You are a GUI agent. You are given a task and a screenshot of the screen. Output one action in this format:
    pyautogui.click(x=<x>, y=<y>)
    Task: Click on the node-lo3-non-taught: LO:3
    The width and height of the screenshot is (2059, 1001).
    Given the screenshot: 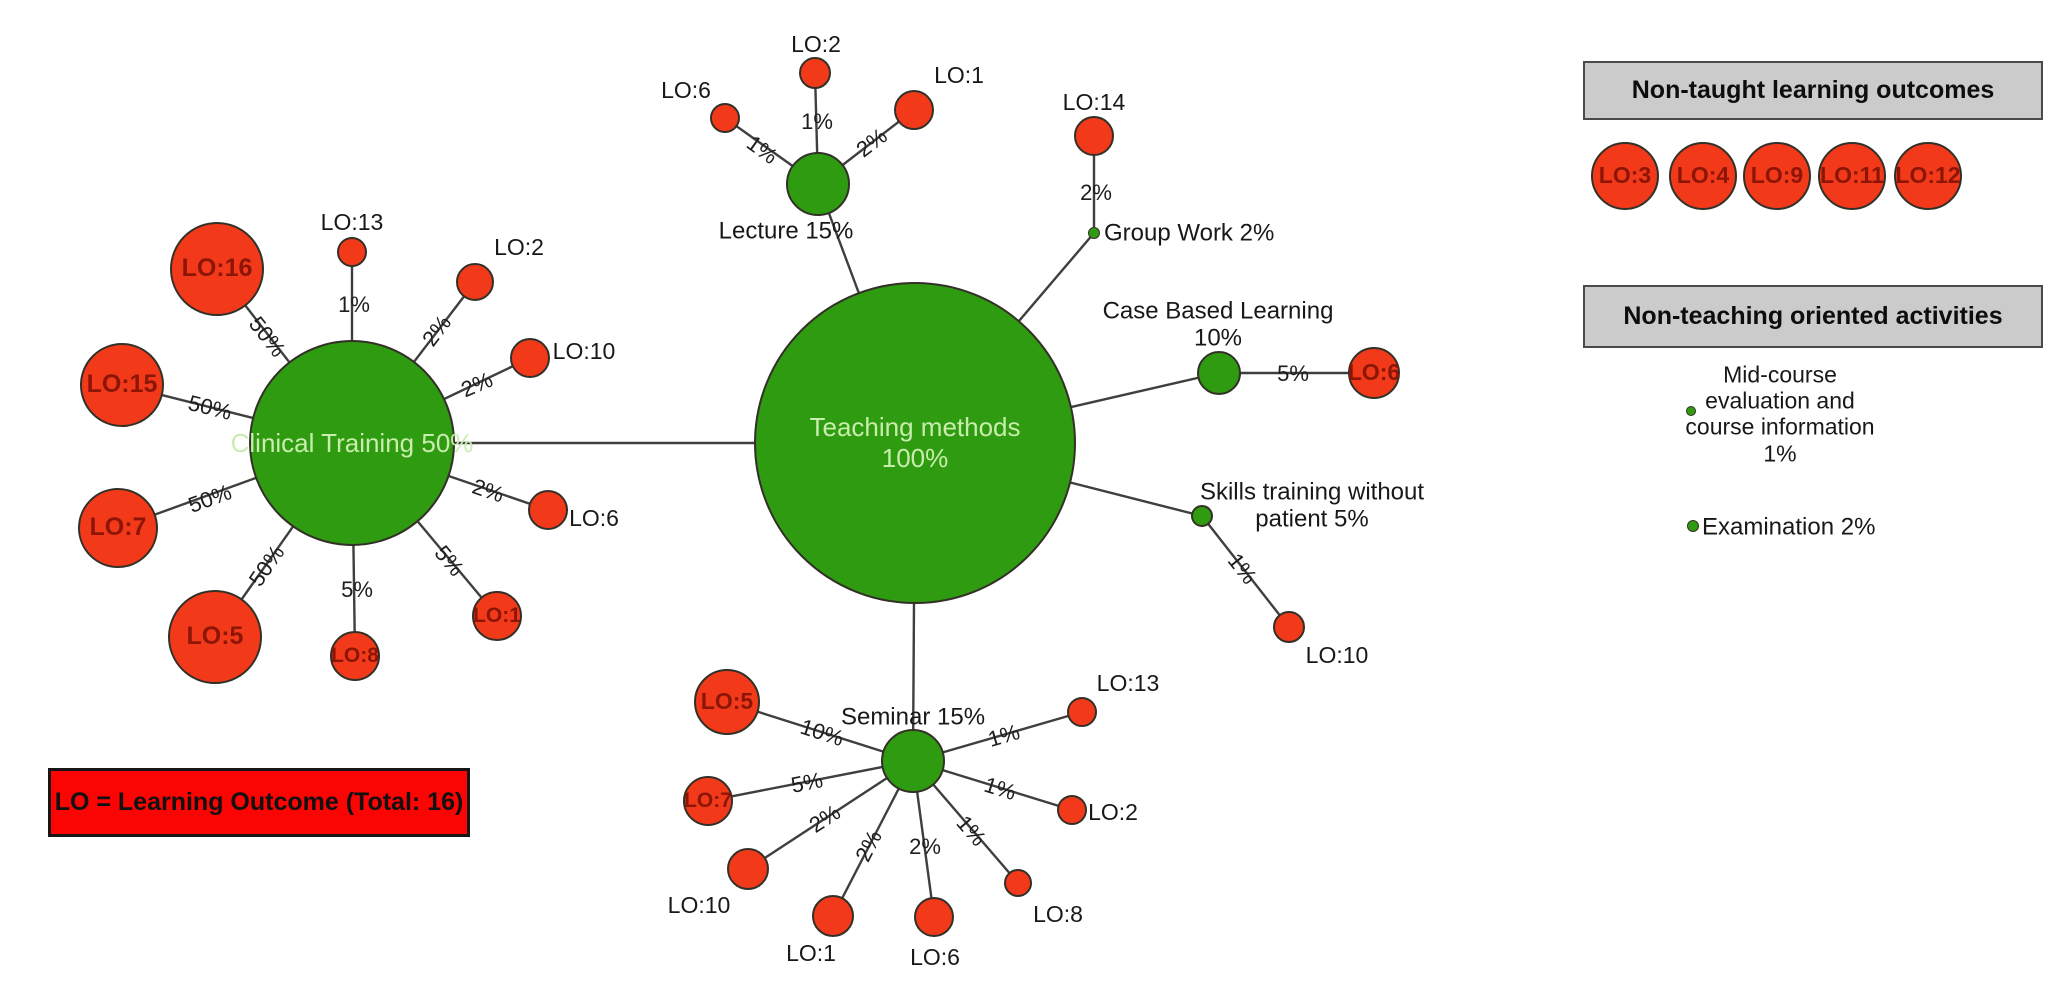 What is the action you would take?
    pyautogui.click(x=1625, y=176)
    